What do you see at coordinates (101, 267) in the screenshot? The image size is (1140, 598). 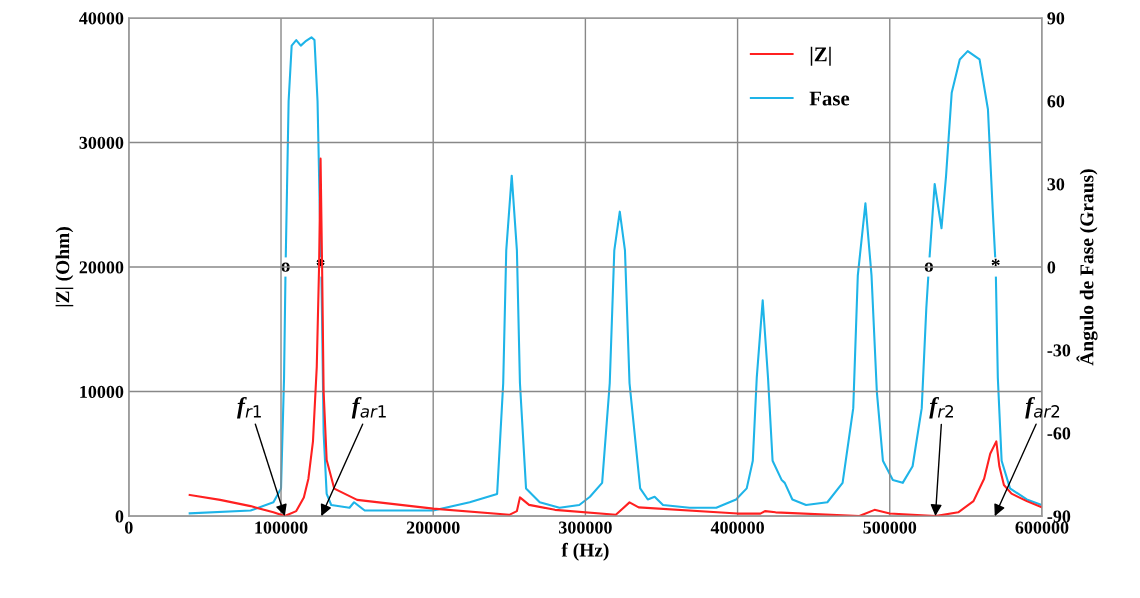 I see `y-tick-label: 20000` at bounding box center [101, 267].